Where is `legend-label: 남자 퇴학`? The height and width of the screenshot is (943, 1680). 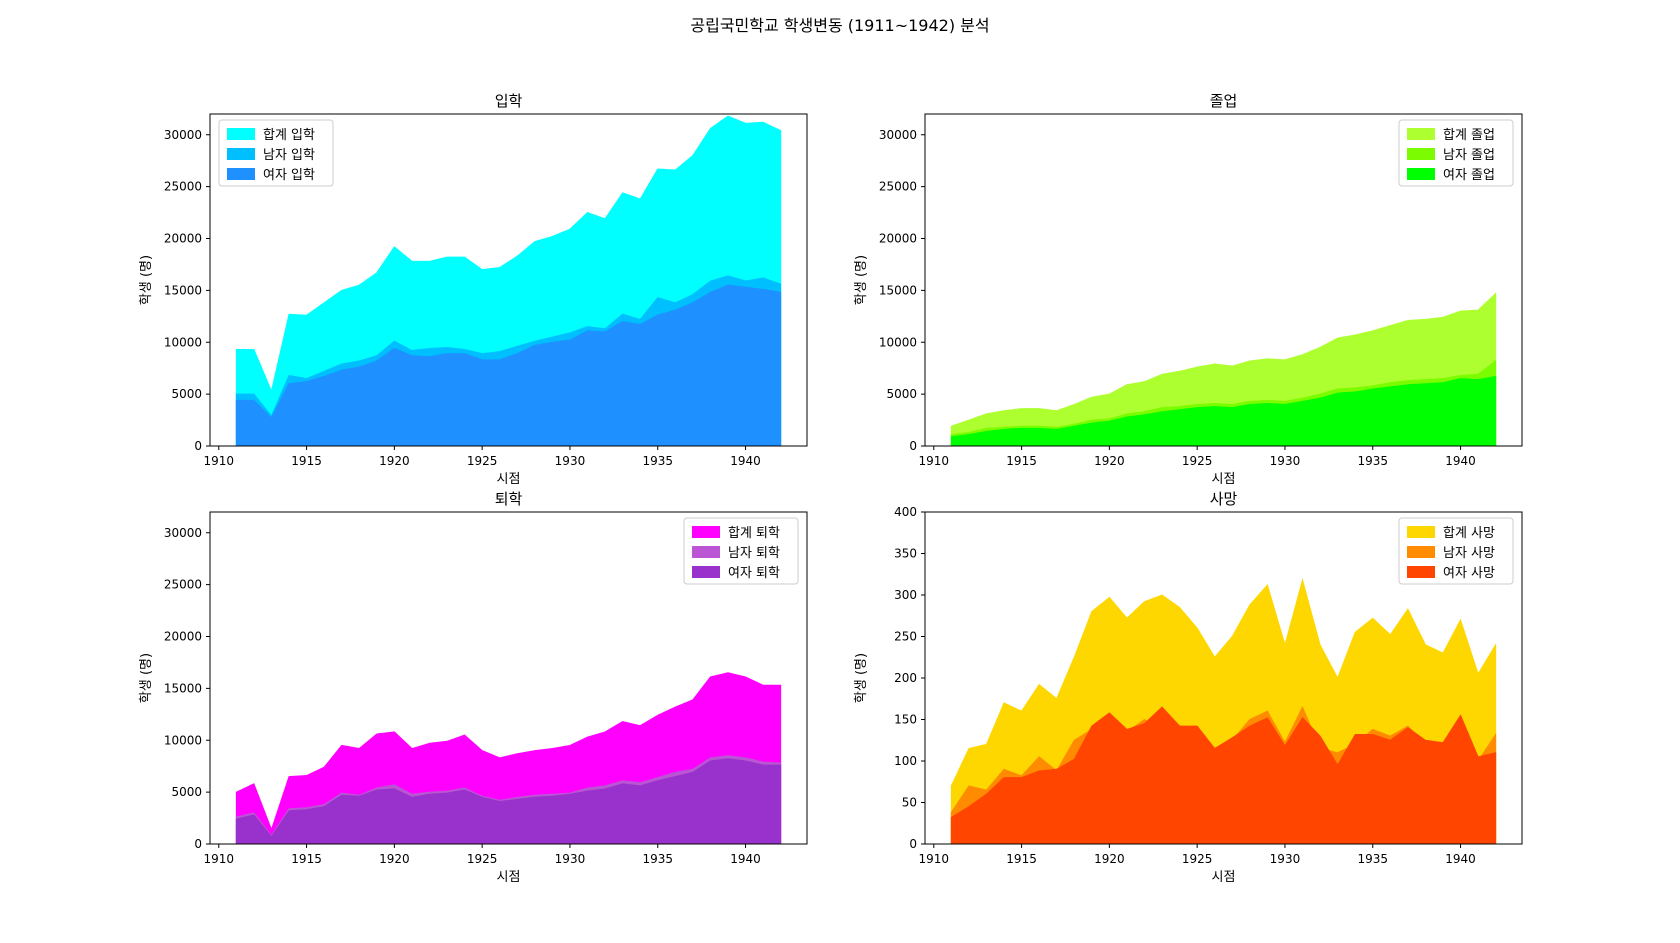
legend-label: 남자 퇴학 is located at coordinates (754, 553).